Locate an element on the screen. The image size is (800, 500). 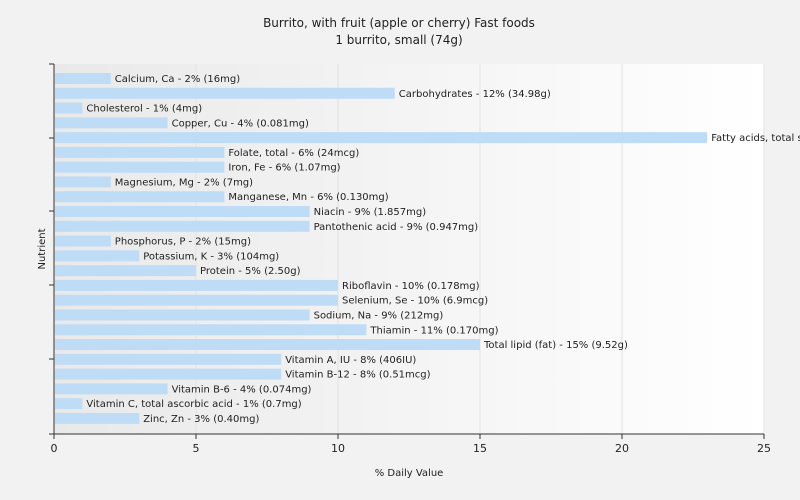
bar-label: Calcium, Ca - 2% (16mg) is located at coordinates (177, 79).